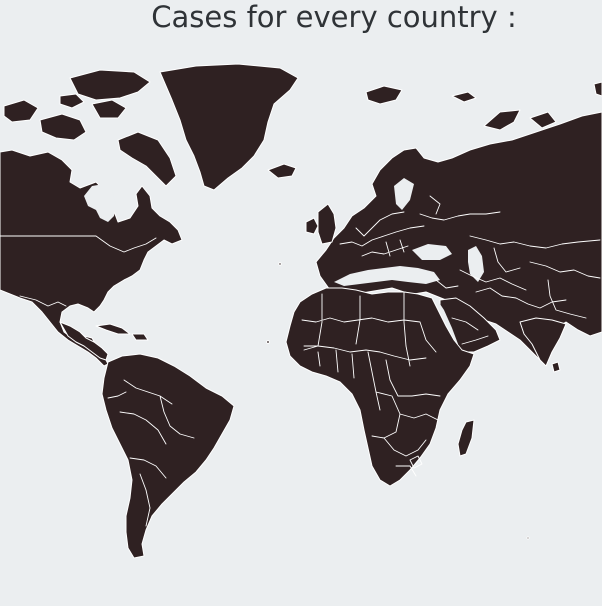  What do you see at coordinates (140, 337) in the screenshot?
I see `island-hispaniola` at bounding box center [140, 337].